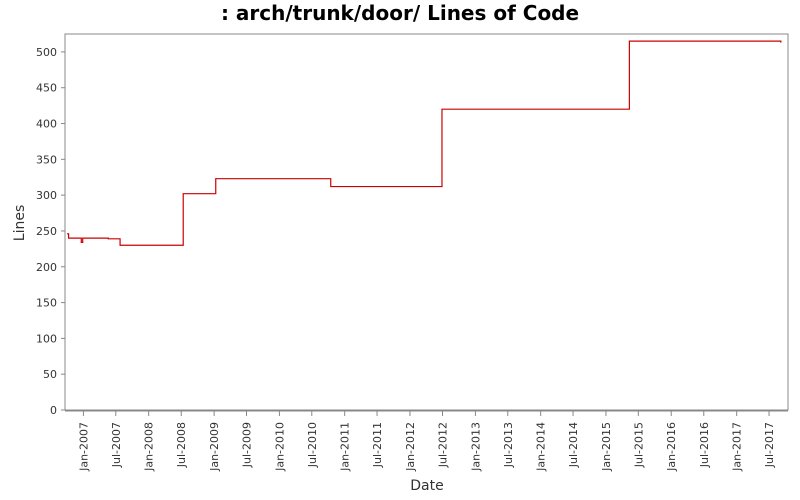  What do you see at coordinates (46, 159) in the screenshot?
I see `y-tick-label: 350` at bounding box center [46, 159].